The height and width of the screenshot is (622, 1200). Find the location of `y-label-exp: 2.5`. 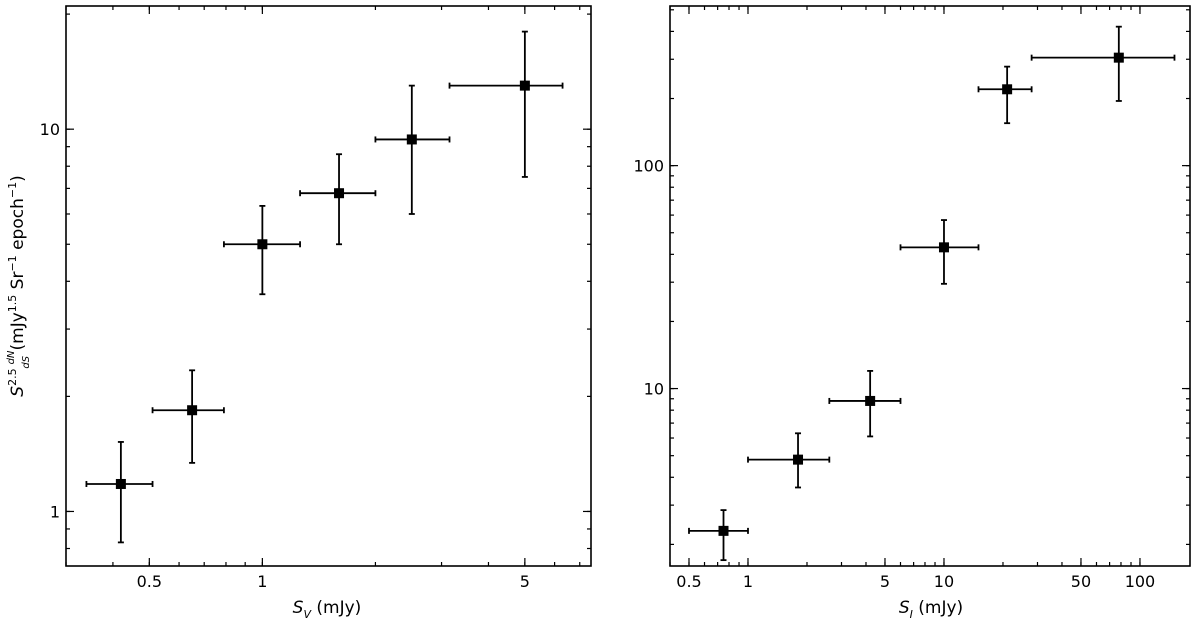

y-label-exp: 2.5 is located at coordinates (12, 377).